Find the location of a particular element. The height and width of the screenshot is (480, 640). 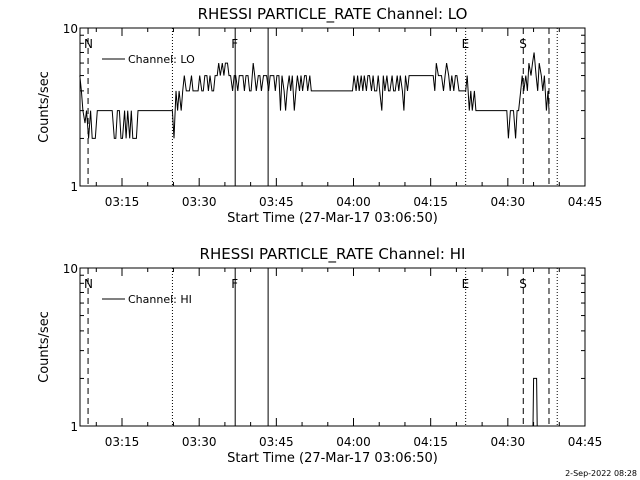

legend-label: Channel: LO is located at coordinates (161, 59).